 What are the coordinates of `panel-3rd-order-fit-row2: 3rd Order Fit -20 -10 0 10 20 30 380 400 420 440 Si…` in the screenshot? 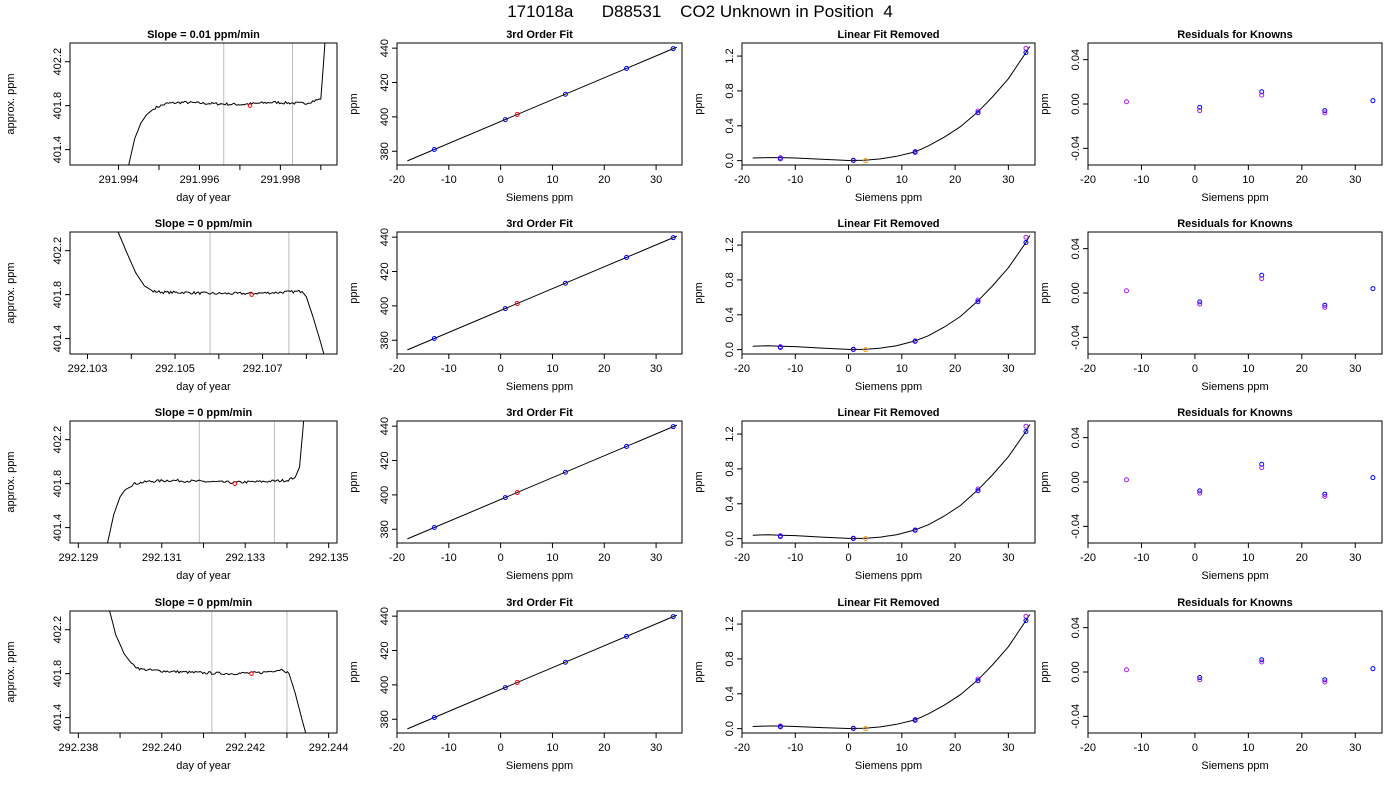 It's located at (515, 305).